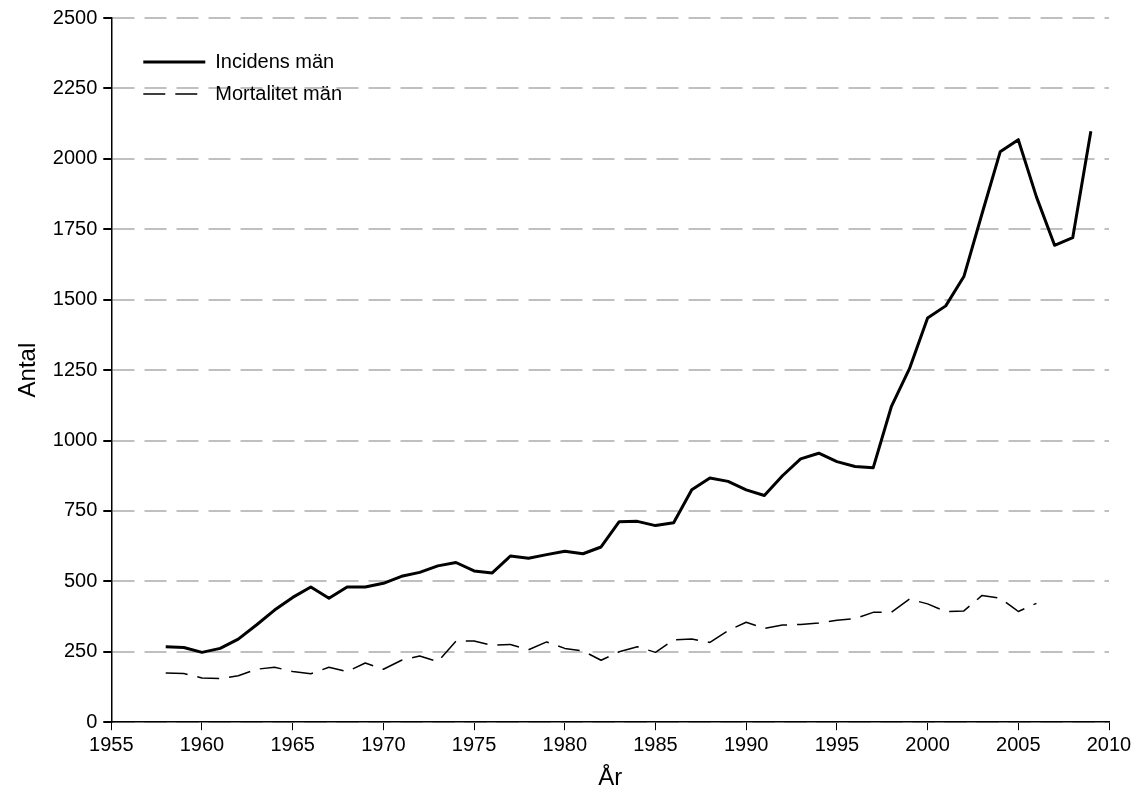  What do you see at coordinates (292, 743) in the screenshot?
I see `x-tick-label: 1965` at bounding box center [292, 743].